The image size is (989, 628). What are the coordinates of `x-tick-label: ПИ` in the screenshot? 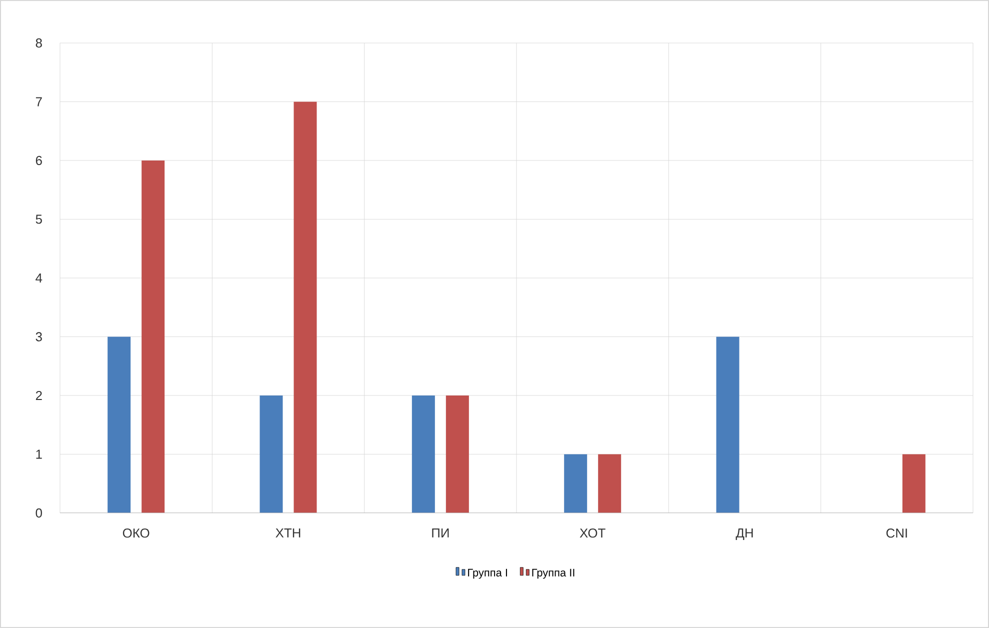 It's located at (440, 533).